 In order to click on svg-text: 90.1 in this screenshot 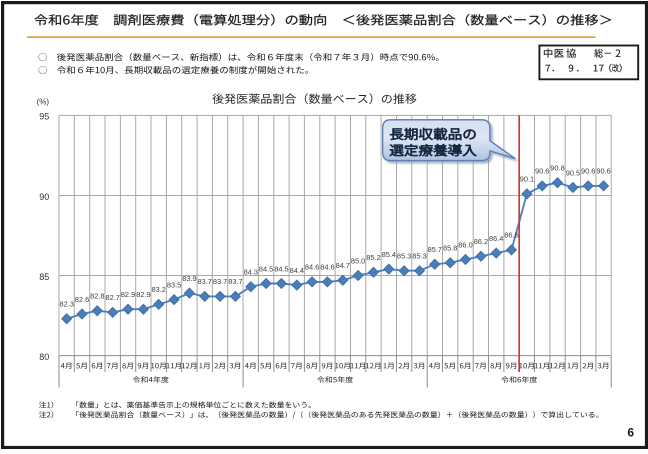, I will do `click(527, 179)`.